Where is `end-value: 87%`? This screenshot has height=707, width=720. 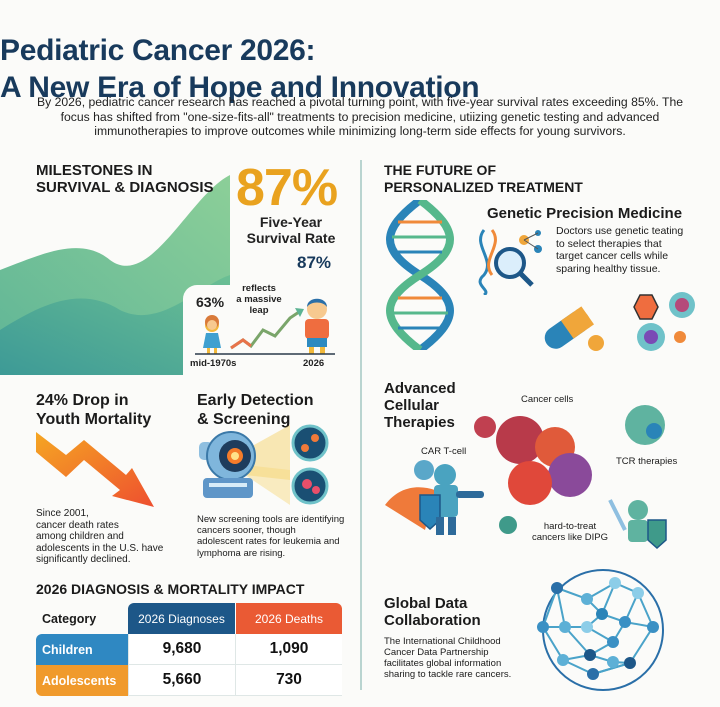
end-value: 87% is located at coordinates (314, 262).